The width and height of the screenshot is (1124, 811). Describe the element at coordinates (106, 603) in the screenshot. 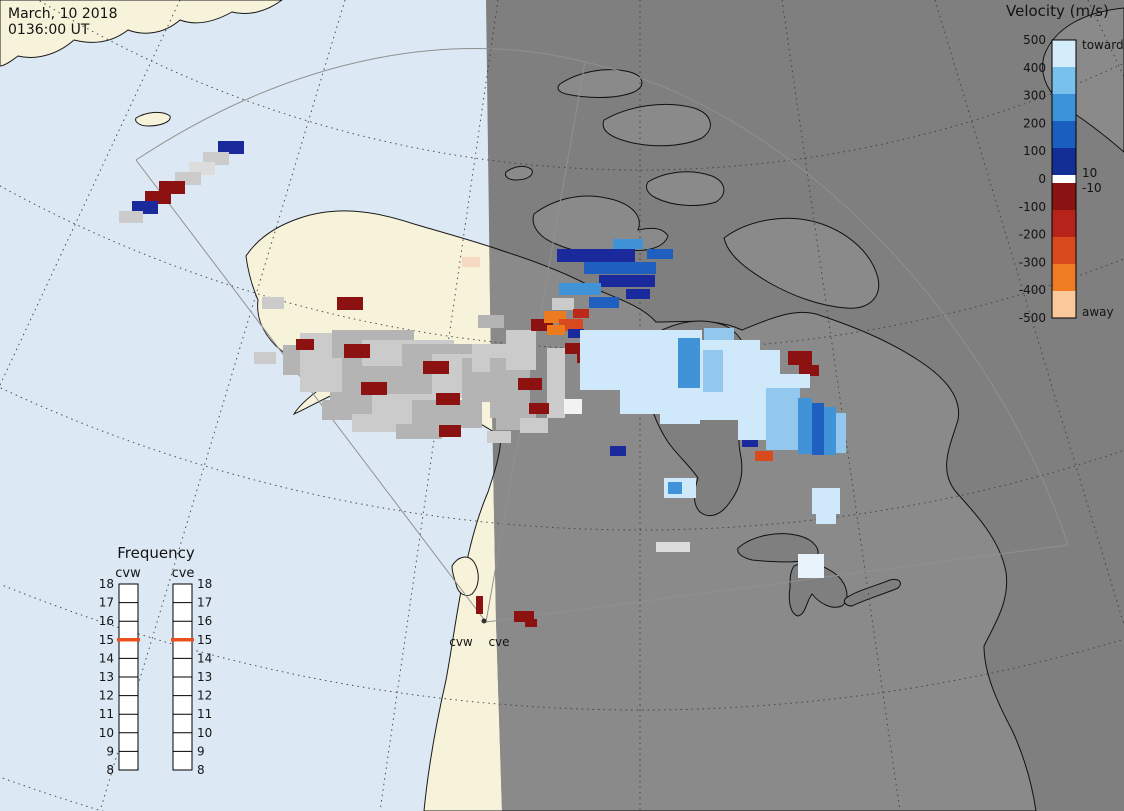

I see `frequency-tick-label: 17` at that location.